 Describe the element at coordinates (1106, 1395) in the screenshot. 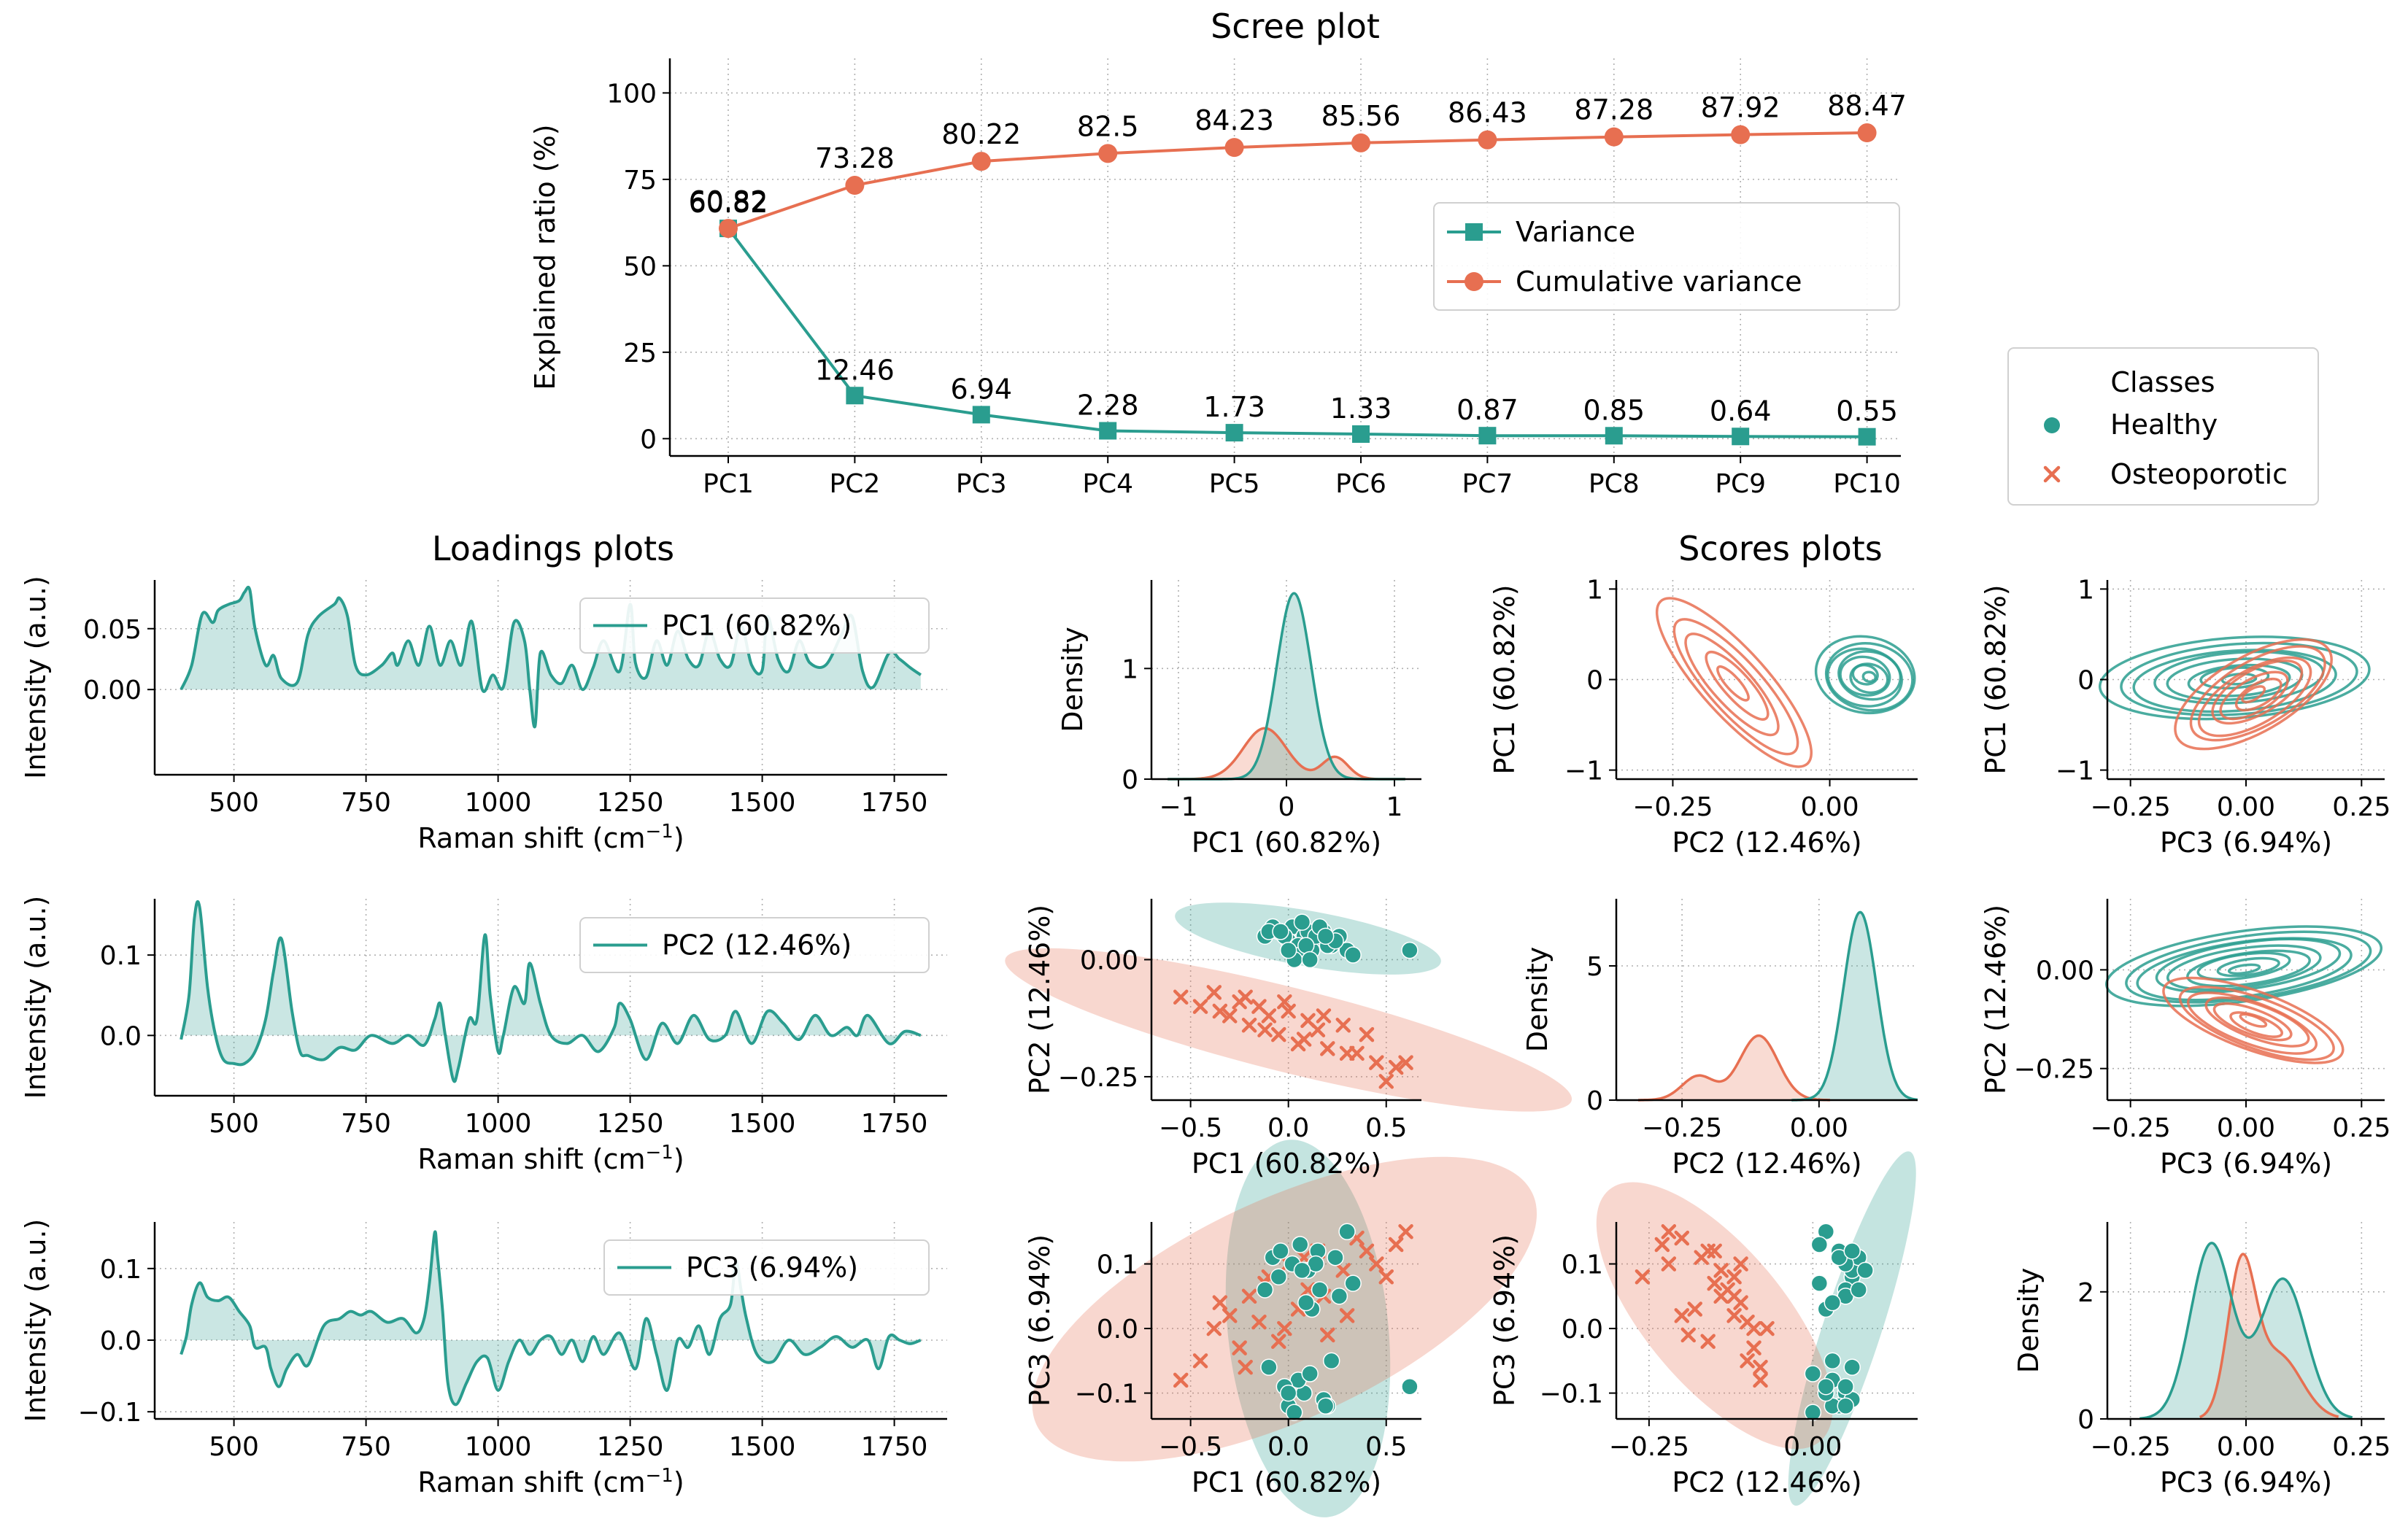

I see `score-panel-s31-ytick-label: −0.1` at that location.